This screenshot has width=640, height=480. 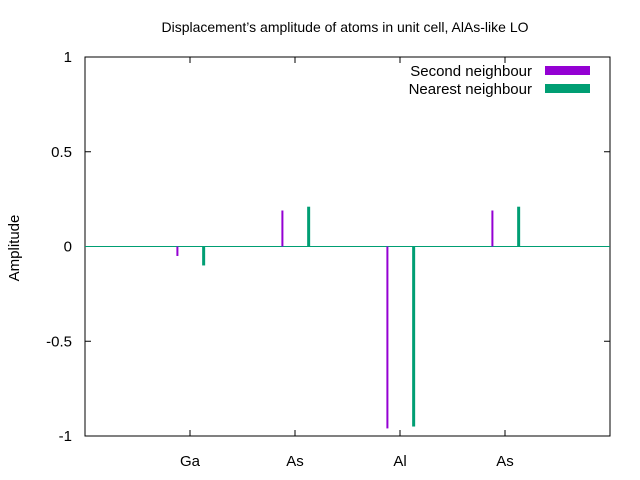 What do you see at coordinates (567, 70) in the screenshot?
I see `legend-swatch-second-neighbour` at bounding box center [567, 70].